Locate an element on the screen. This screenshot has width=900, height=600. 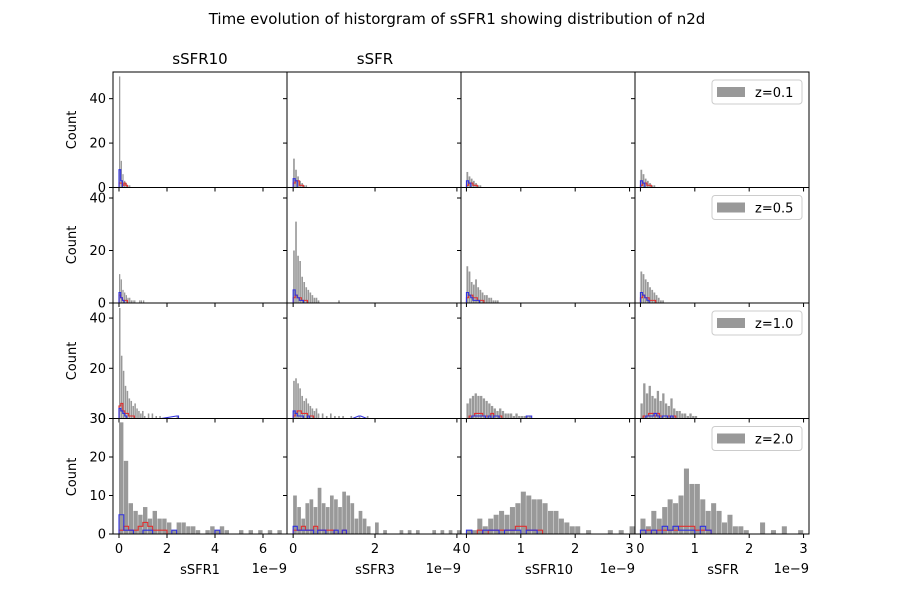
axis-offset-labels: 1e−9 1e−9 1e−9 1e−9 is located at coordinates (530, 569).